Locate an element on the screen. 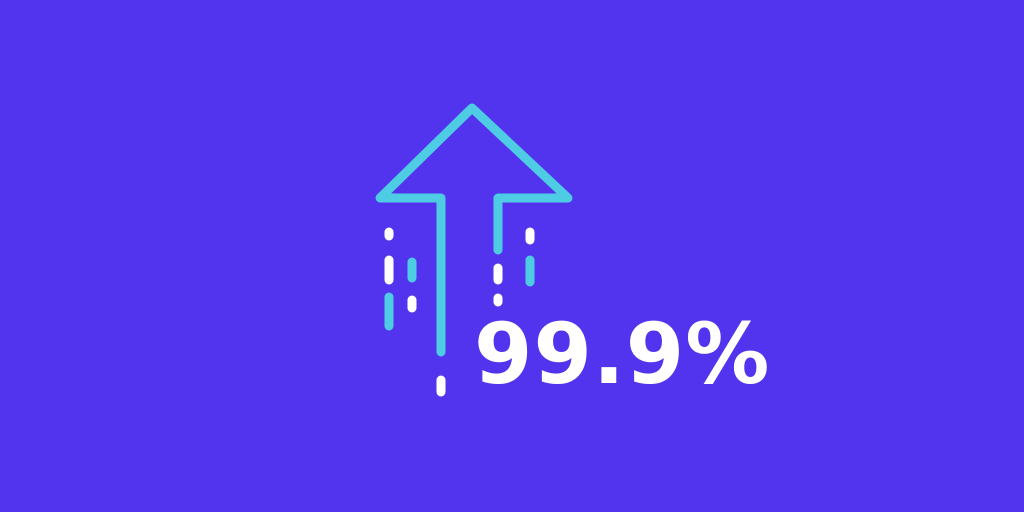 This screenshot has width=1024, height=512. uptime-arrow-icon is located at coordinates (474, 230).